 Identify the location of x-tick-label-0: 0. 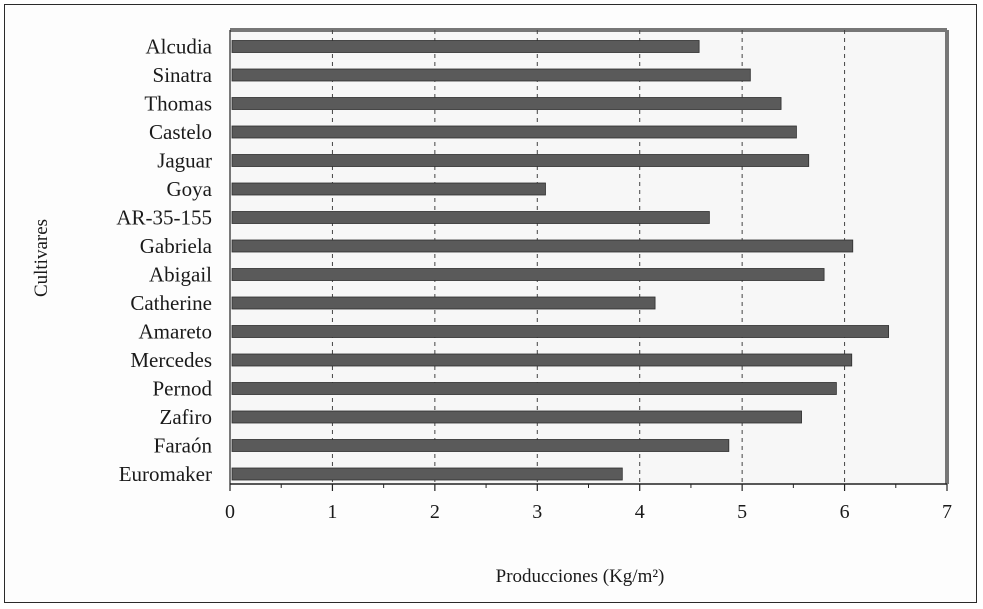
(230, 512).